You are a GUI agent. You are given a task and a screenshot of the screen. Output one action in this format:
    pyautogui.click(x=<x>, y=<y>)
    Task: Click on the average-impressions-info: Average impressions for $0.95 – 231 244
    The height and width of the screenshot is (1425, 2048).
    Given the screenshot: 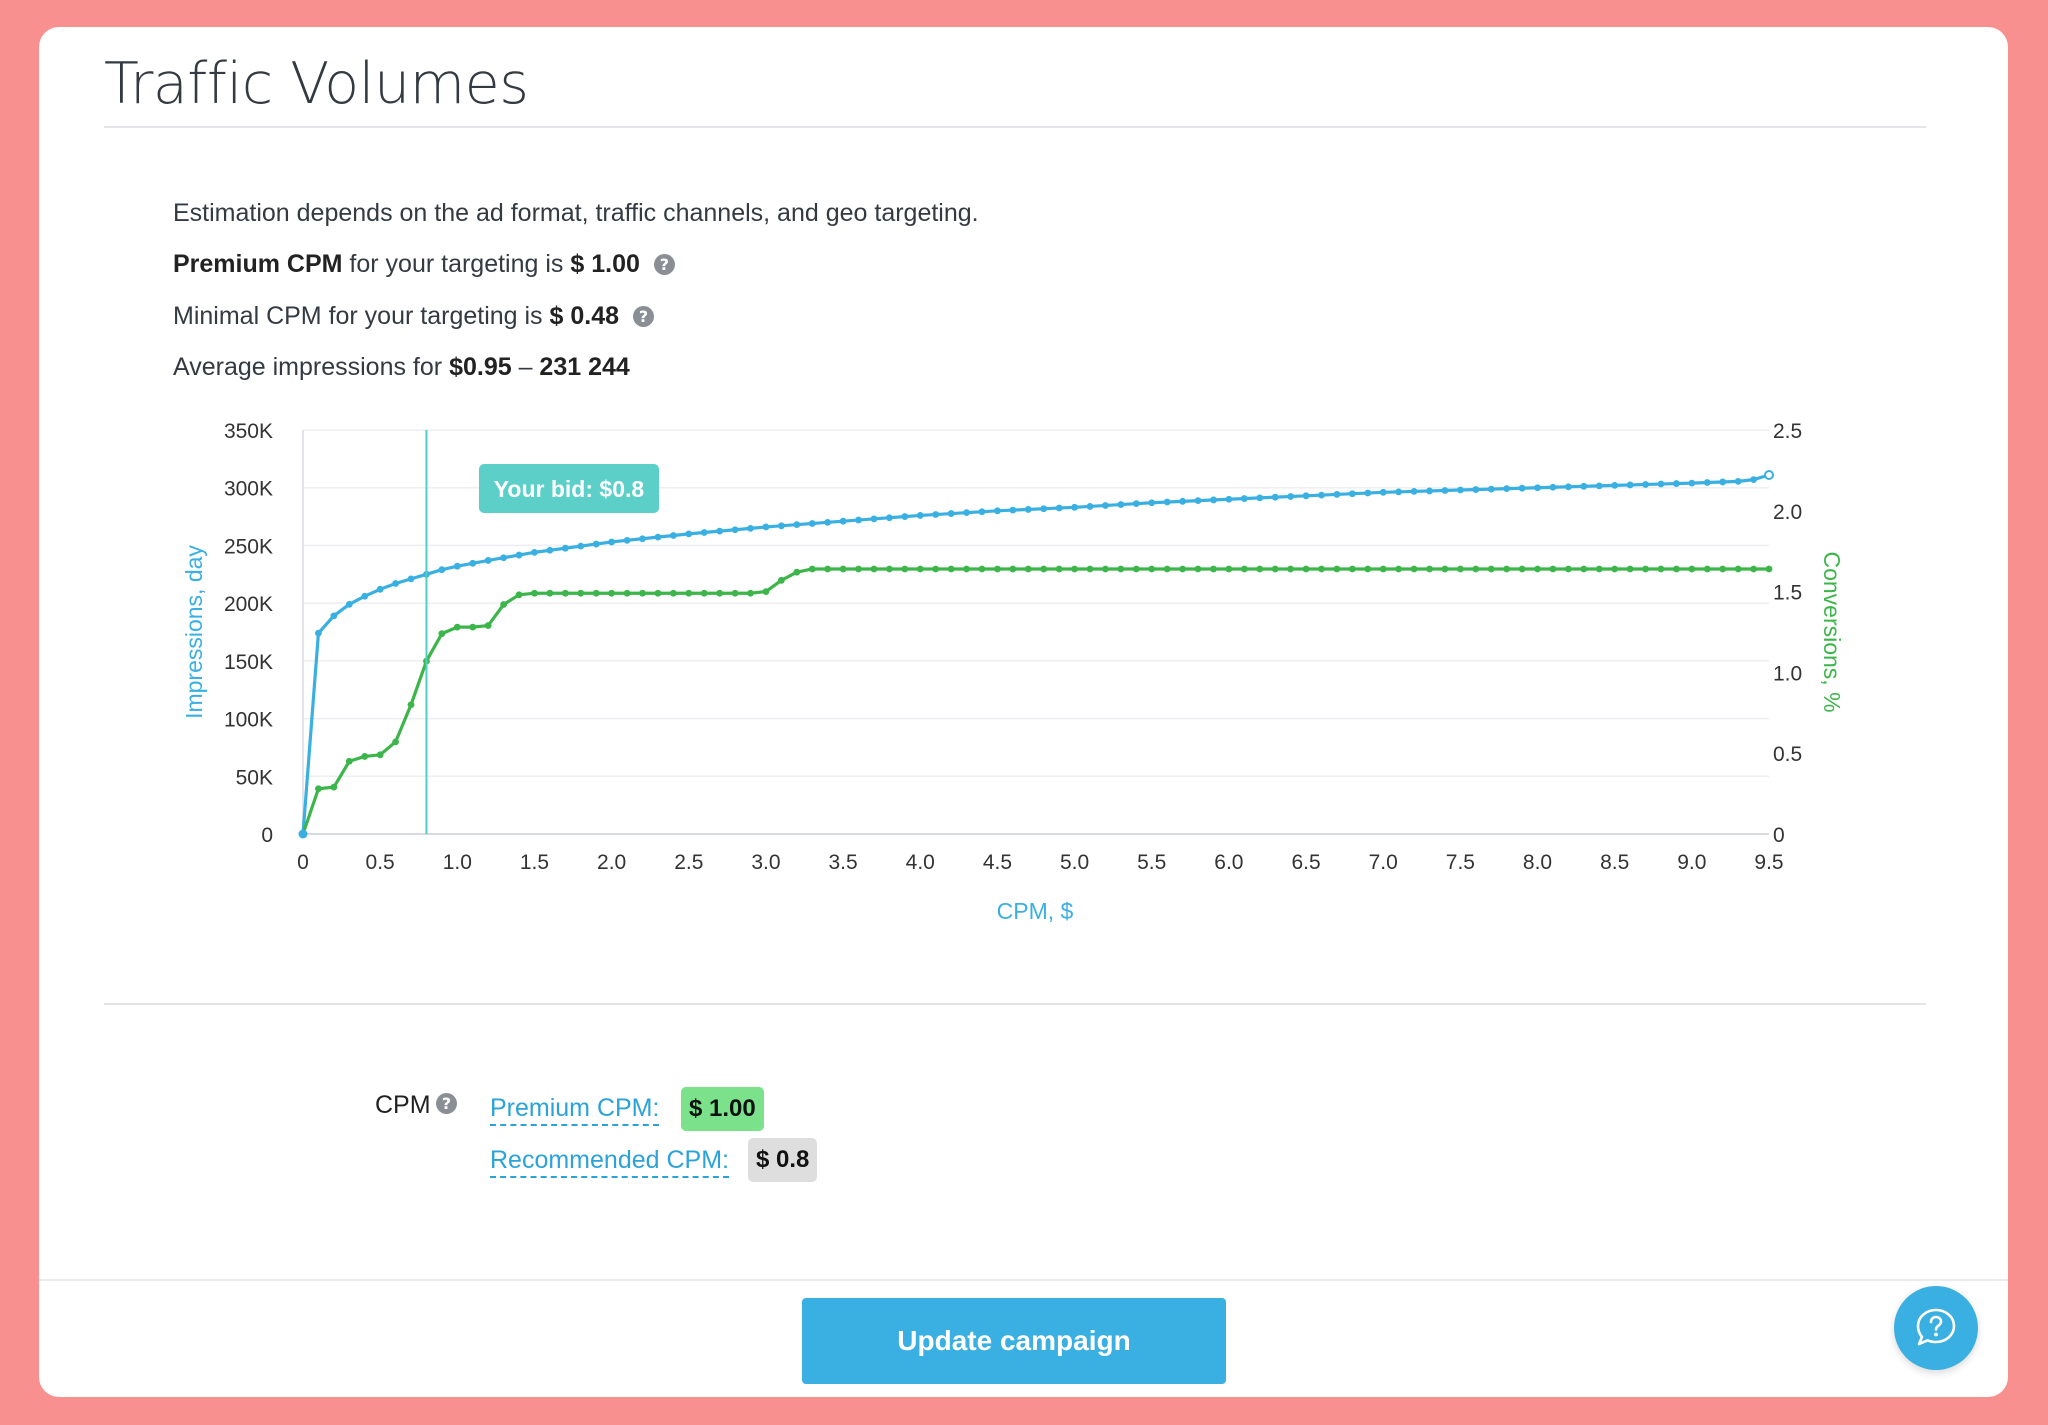 What is the action you would take?
    pyautogui.click(x=401, y=367)
    